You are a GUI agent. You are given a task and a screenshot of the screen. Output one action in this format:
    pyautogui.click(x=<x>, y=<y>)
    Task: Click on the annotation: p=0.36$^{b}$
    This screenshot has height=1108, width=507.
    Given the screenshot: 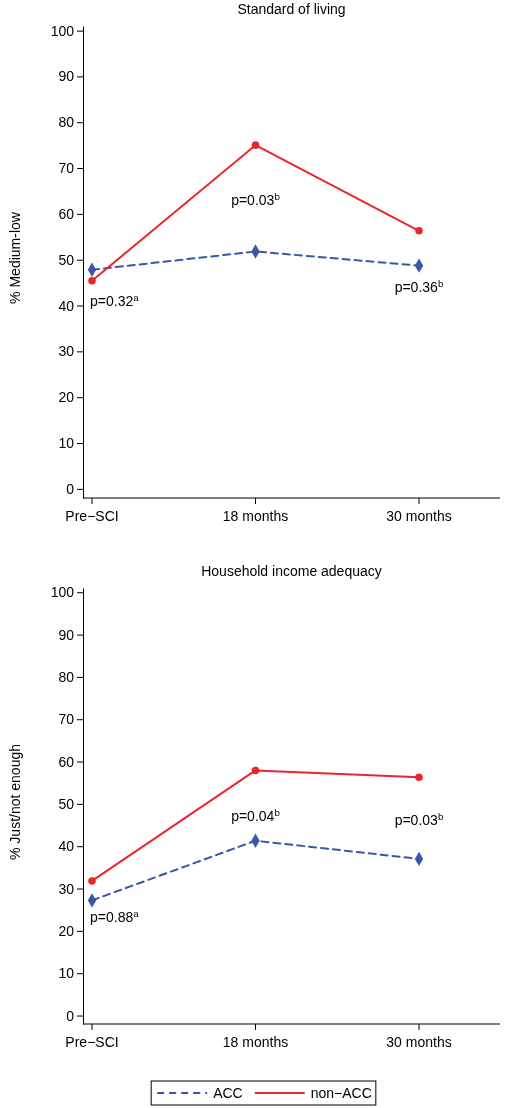 What is the action you would take?
    pyautogui.click(x=419, y=286)
    